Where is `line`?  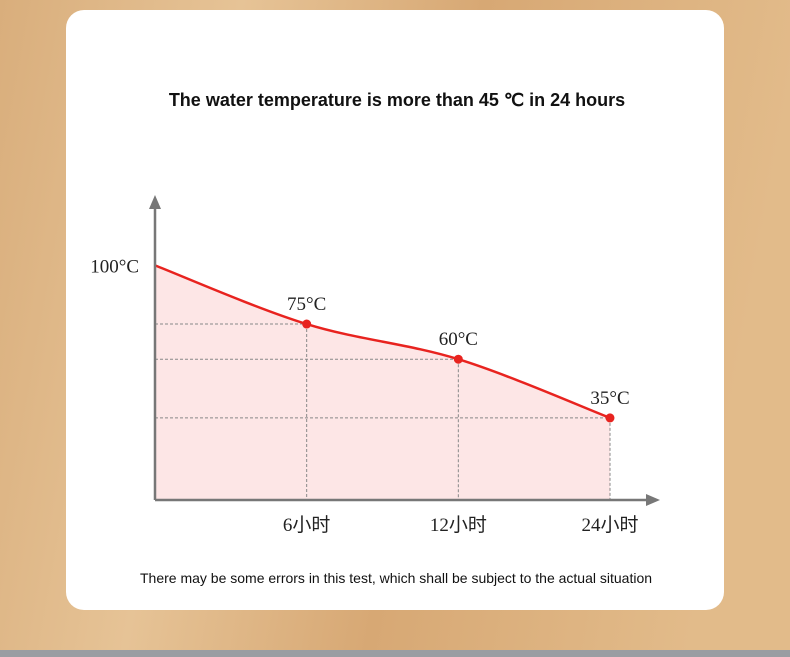 line is located at coordinates (382, 342).